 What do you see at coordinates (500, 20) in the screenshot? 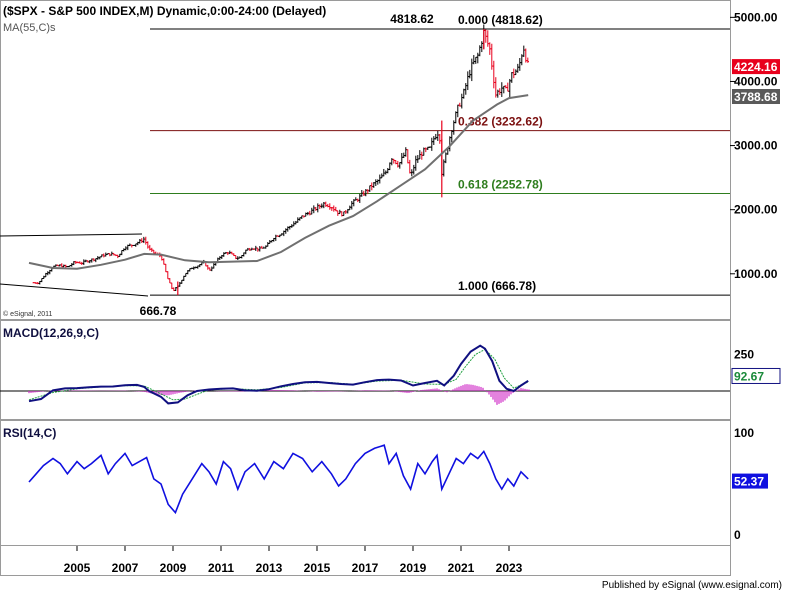
I see `fib-label: 0.000 (4818.62)` at bounding box center [500, 20].